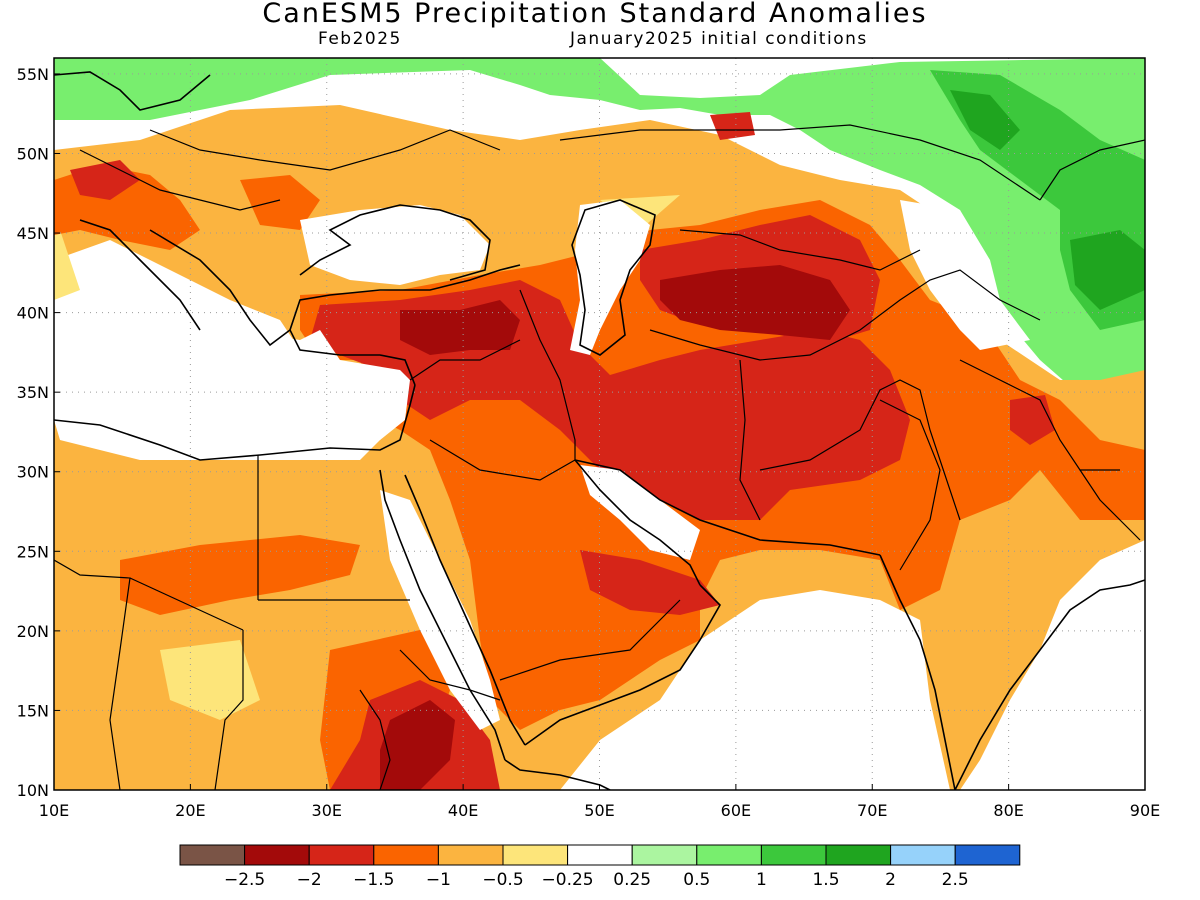 The height and width of the screenshot is (900, 1200). I want to click on border-saudi-iraq, so click(502, 460).